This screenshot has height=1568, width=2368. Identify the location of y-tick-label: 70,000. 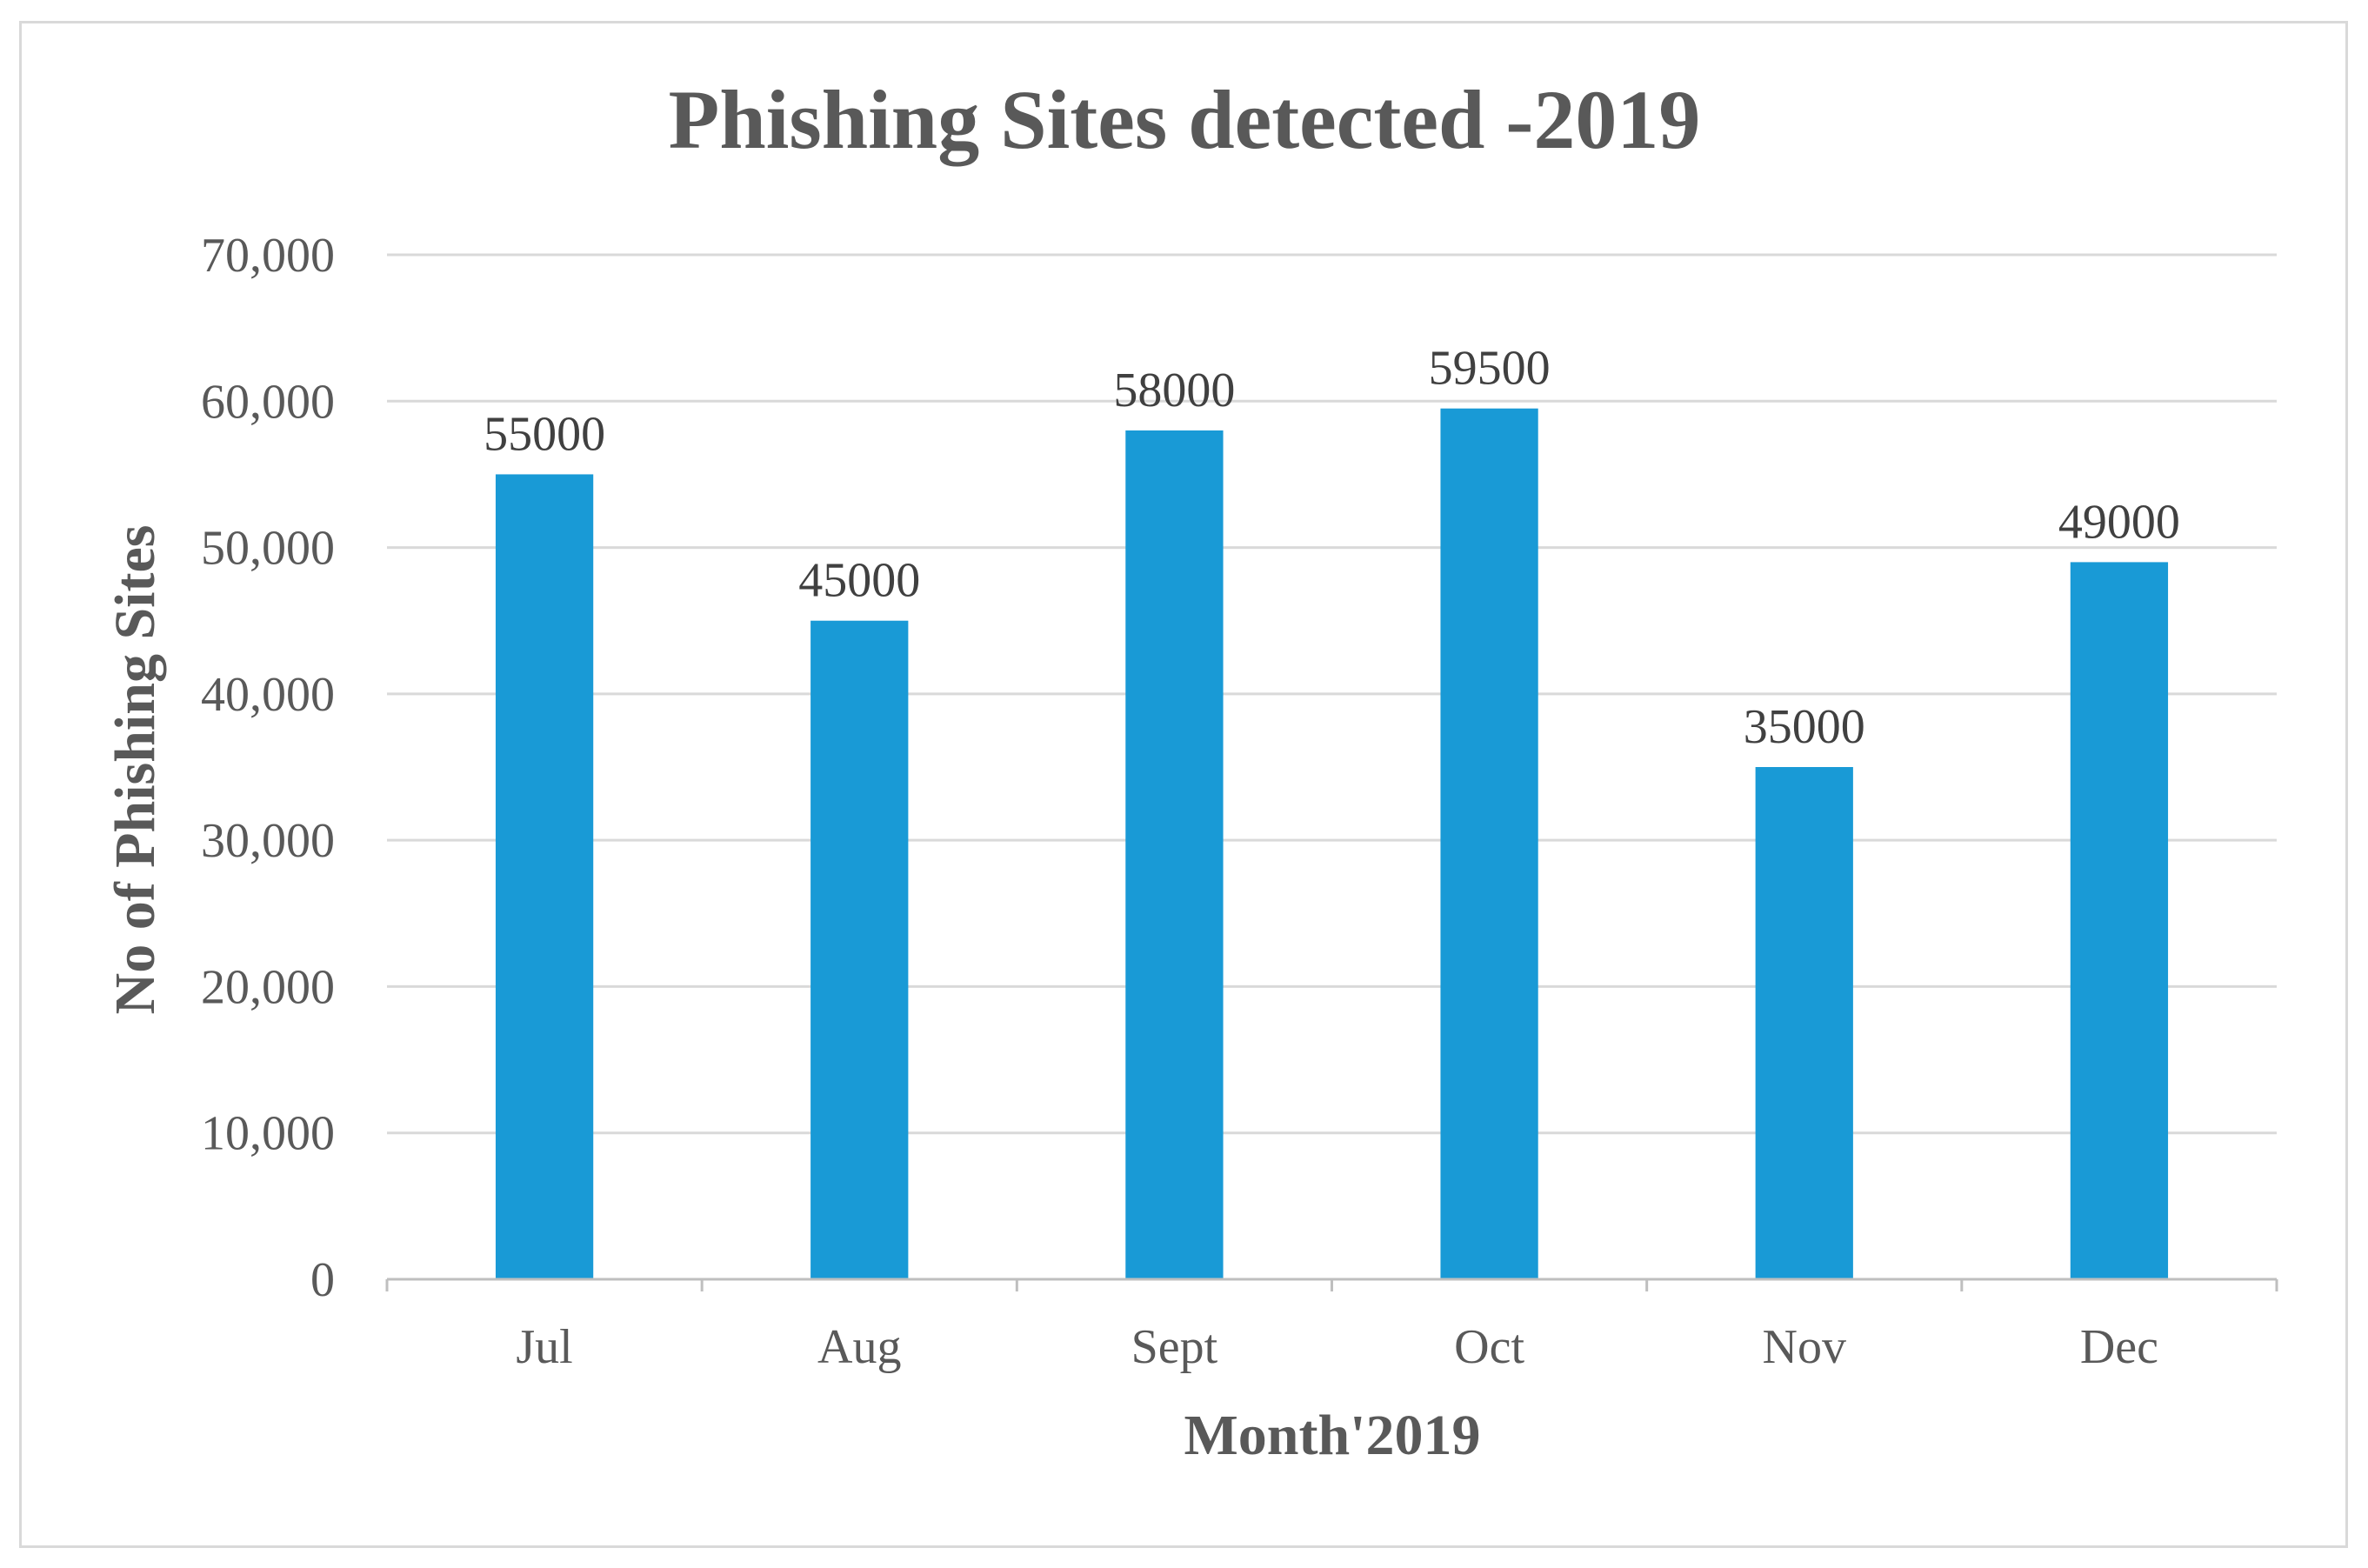
(268, 256).